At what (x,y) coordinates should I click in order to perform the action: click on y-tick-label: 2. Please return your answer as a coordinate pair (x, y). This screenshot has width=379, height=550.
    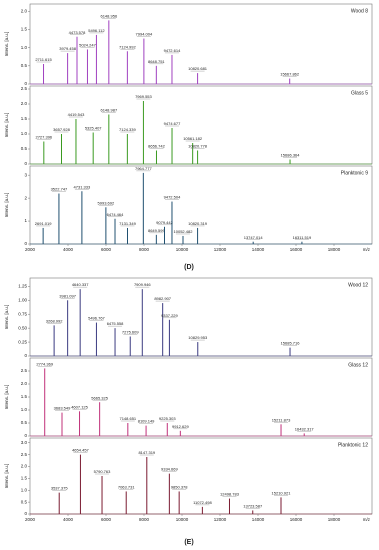
    Looking at the image, I should click on (25, 197).